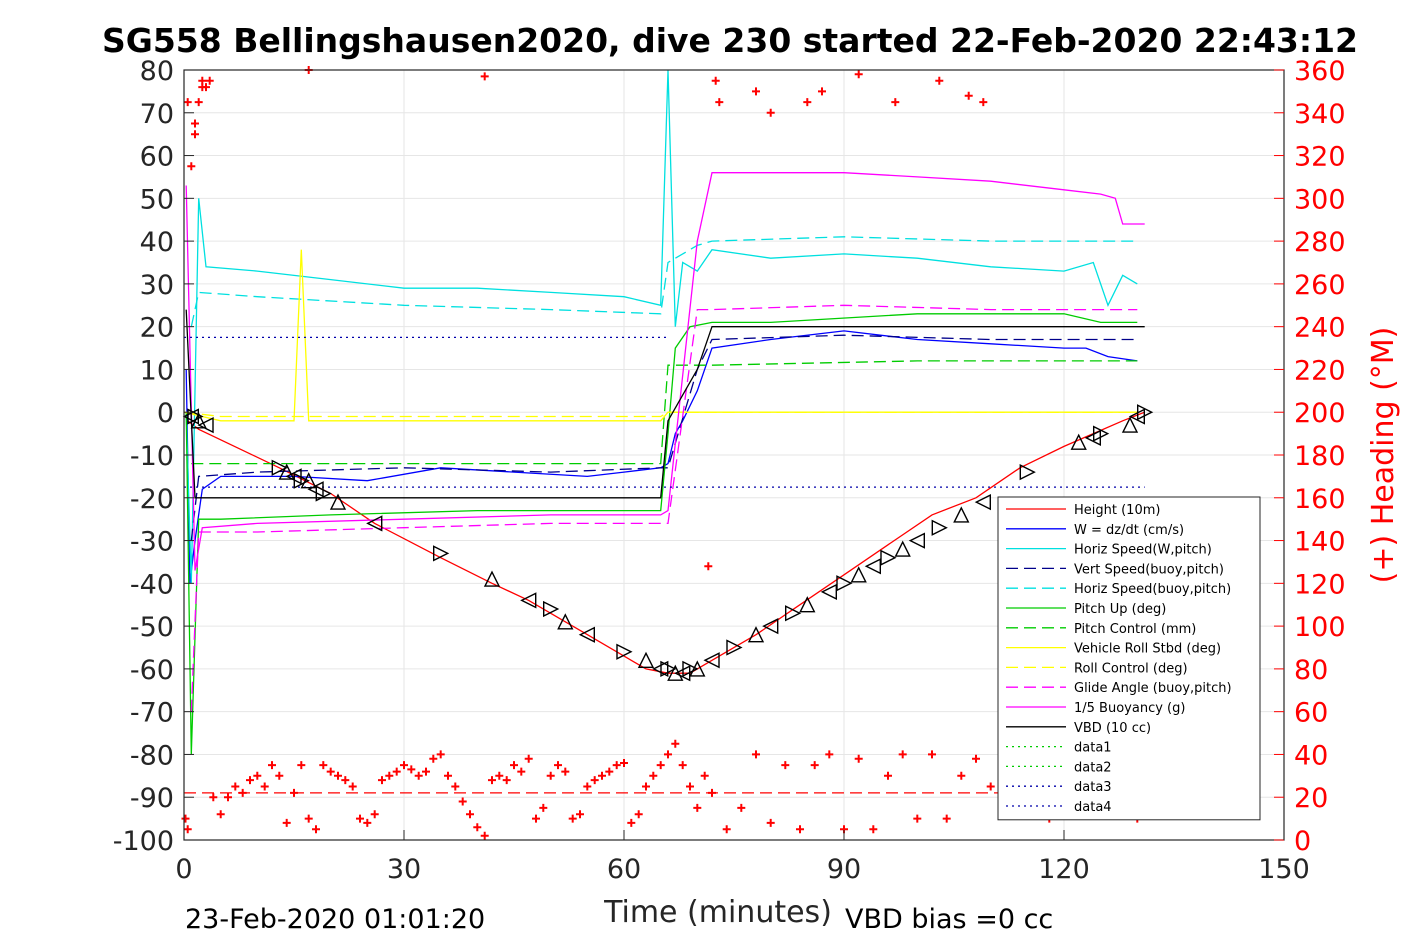  What do you see at coordinates (335, 919) in the screenshot?
I see `footer-date: 23-Feb-2020 01:01:20` at bounding box center [335, 919].